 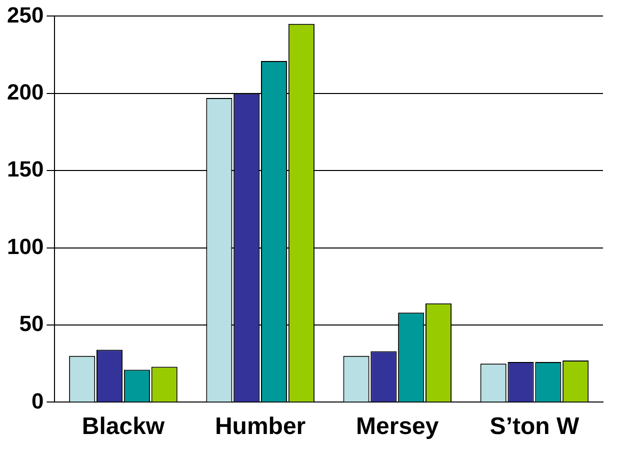 I want to click on y-tick-label: 0, so click(x=37, y=401).